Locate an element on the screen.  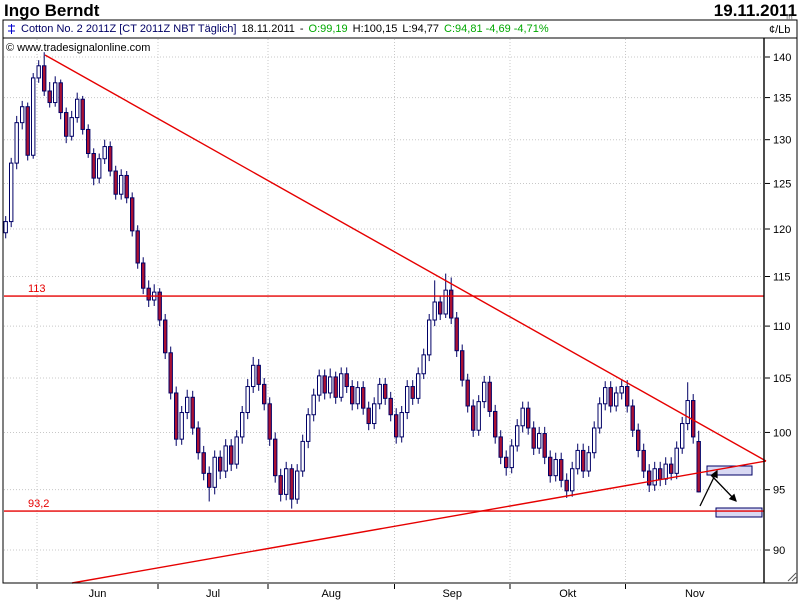
resize-line is located at coordinates (792, 577).